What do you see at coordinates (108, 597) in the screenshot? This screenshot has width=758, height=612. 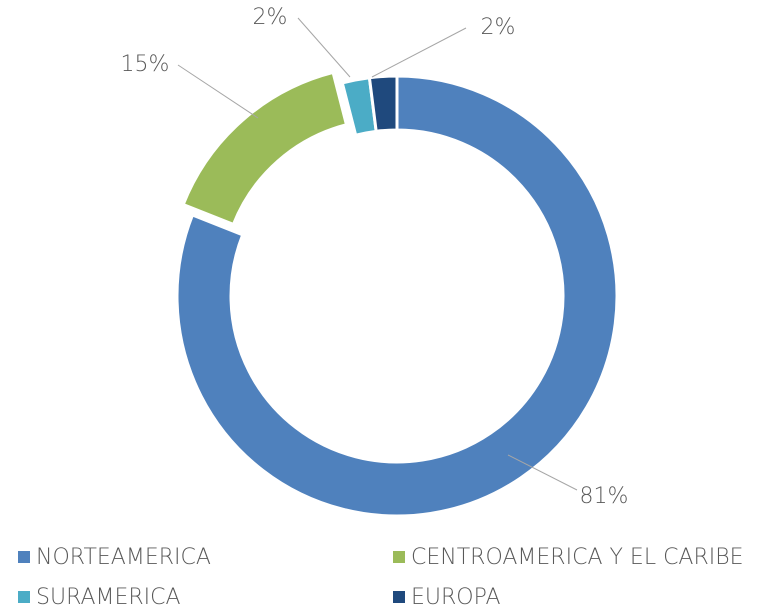 I see `legend-label: SURAMERICA` at bounding box center [108, 597].